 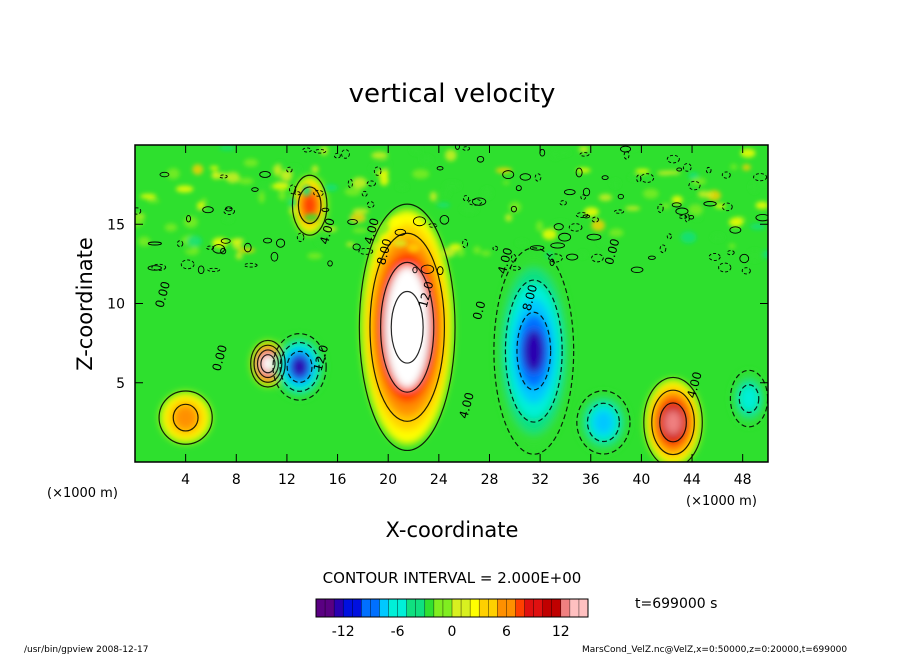 I want to click on time-label: t=699000 s, so click(x=676, y=604).